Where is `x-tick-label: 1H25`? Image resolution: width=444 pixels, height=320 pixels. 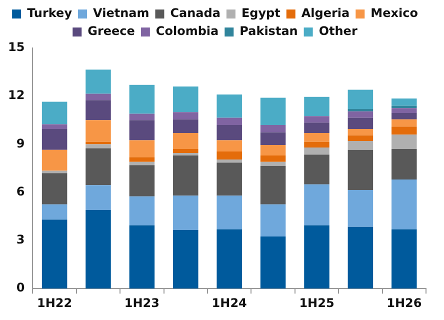 x-tick-label: 1H25 is located at coordinates (316, 303).